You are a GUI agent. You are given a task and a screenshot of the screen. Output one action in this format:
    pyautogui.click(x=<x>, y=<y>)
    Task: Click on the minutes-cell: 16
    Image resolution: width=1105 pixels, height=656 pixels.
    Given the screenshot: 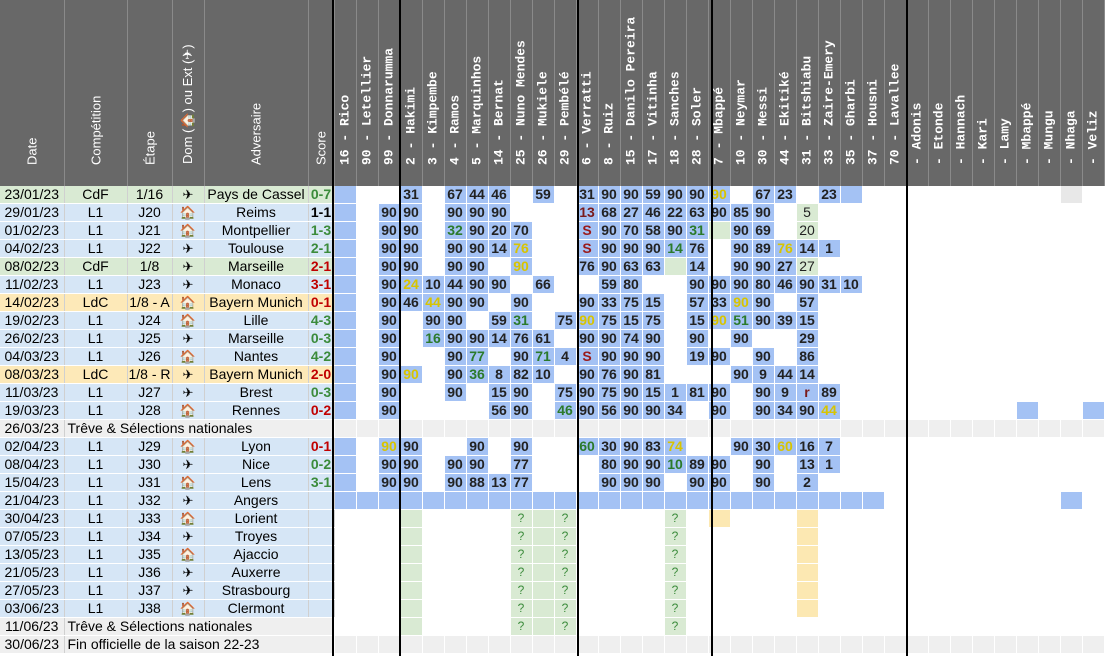 What is the action you would take?
    pyautogui.click(x=433, y=338)
    